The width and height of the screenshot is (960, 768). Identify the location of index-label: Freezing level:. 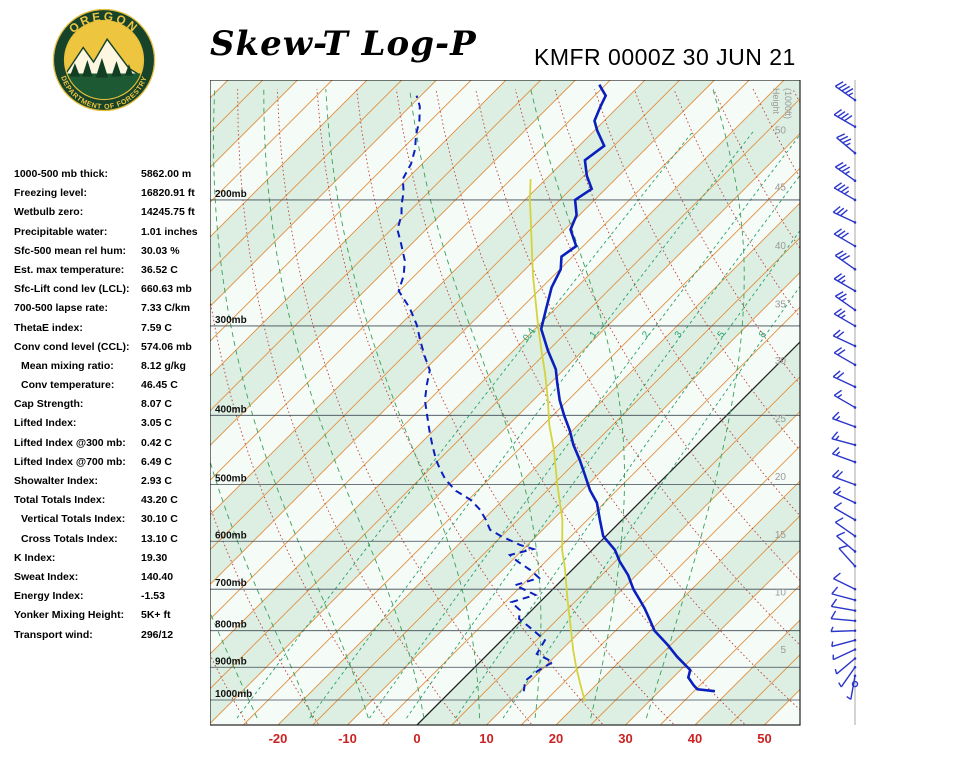
(50, 193).